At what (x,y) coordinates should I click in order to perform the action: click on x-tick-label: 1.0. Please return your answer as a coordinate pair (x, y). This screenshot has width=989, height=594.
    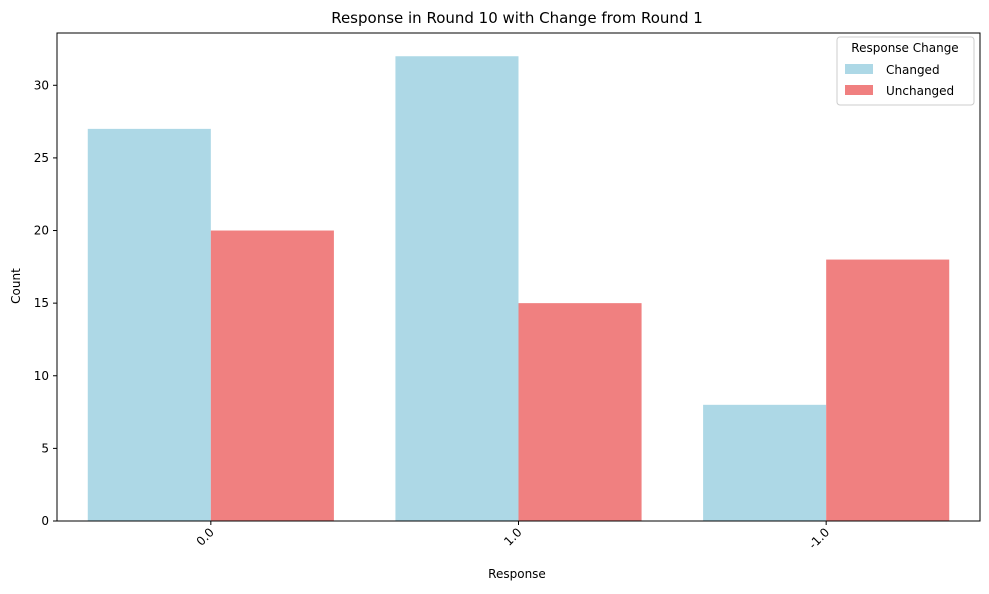
    Looking at the image, I should click on (512, 536).